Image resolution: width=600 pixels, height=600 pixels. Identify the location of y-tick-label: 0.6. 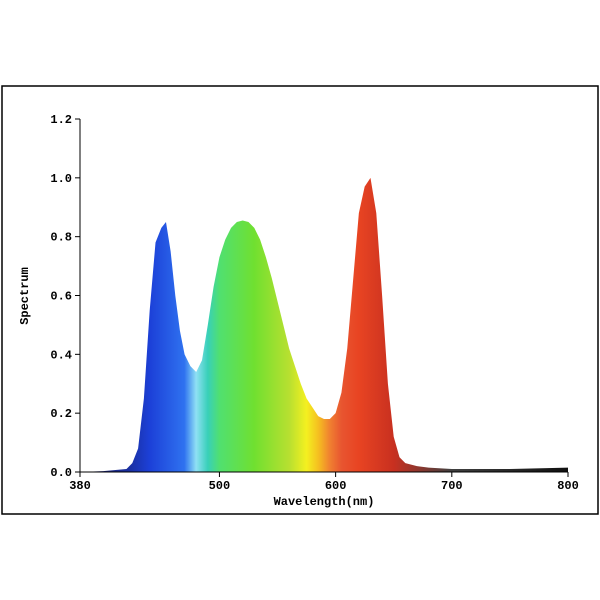
(61, 297).